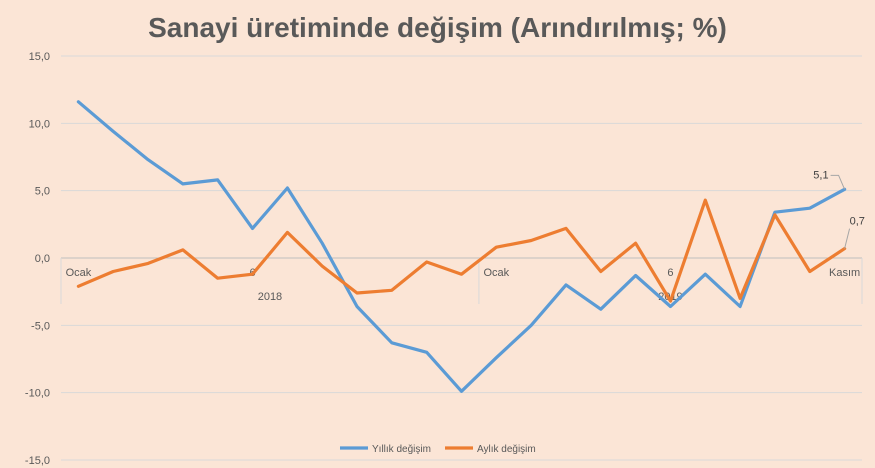 The image size is (875, 468). I want to click on y-tick-label: 5,0, so click(42, 192).